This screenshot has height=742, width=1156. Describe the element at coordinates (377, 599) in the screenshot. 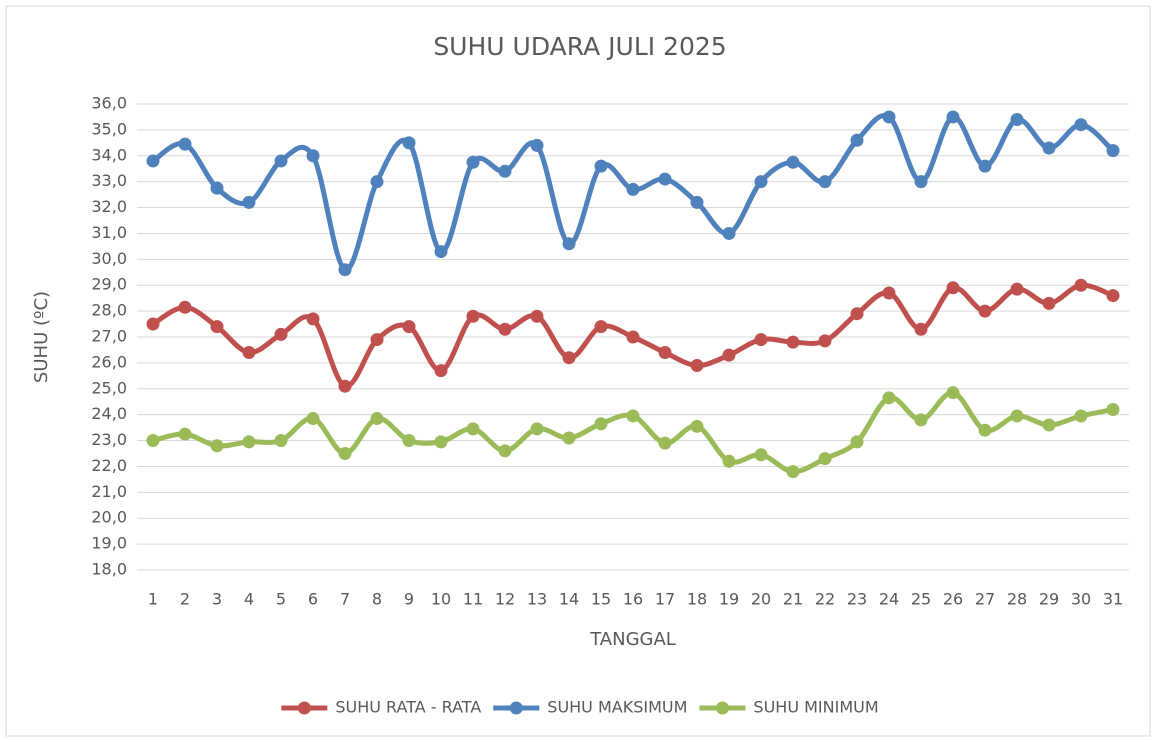

I see `x-tick-label: 8` at that location.